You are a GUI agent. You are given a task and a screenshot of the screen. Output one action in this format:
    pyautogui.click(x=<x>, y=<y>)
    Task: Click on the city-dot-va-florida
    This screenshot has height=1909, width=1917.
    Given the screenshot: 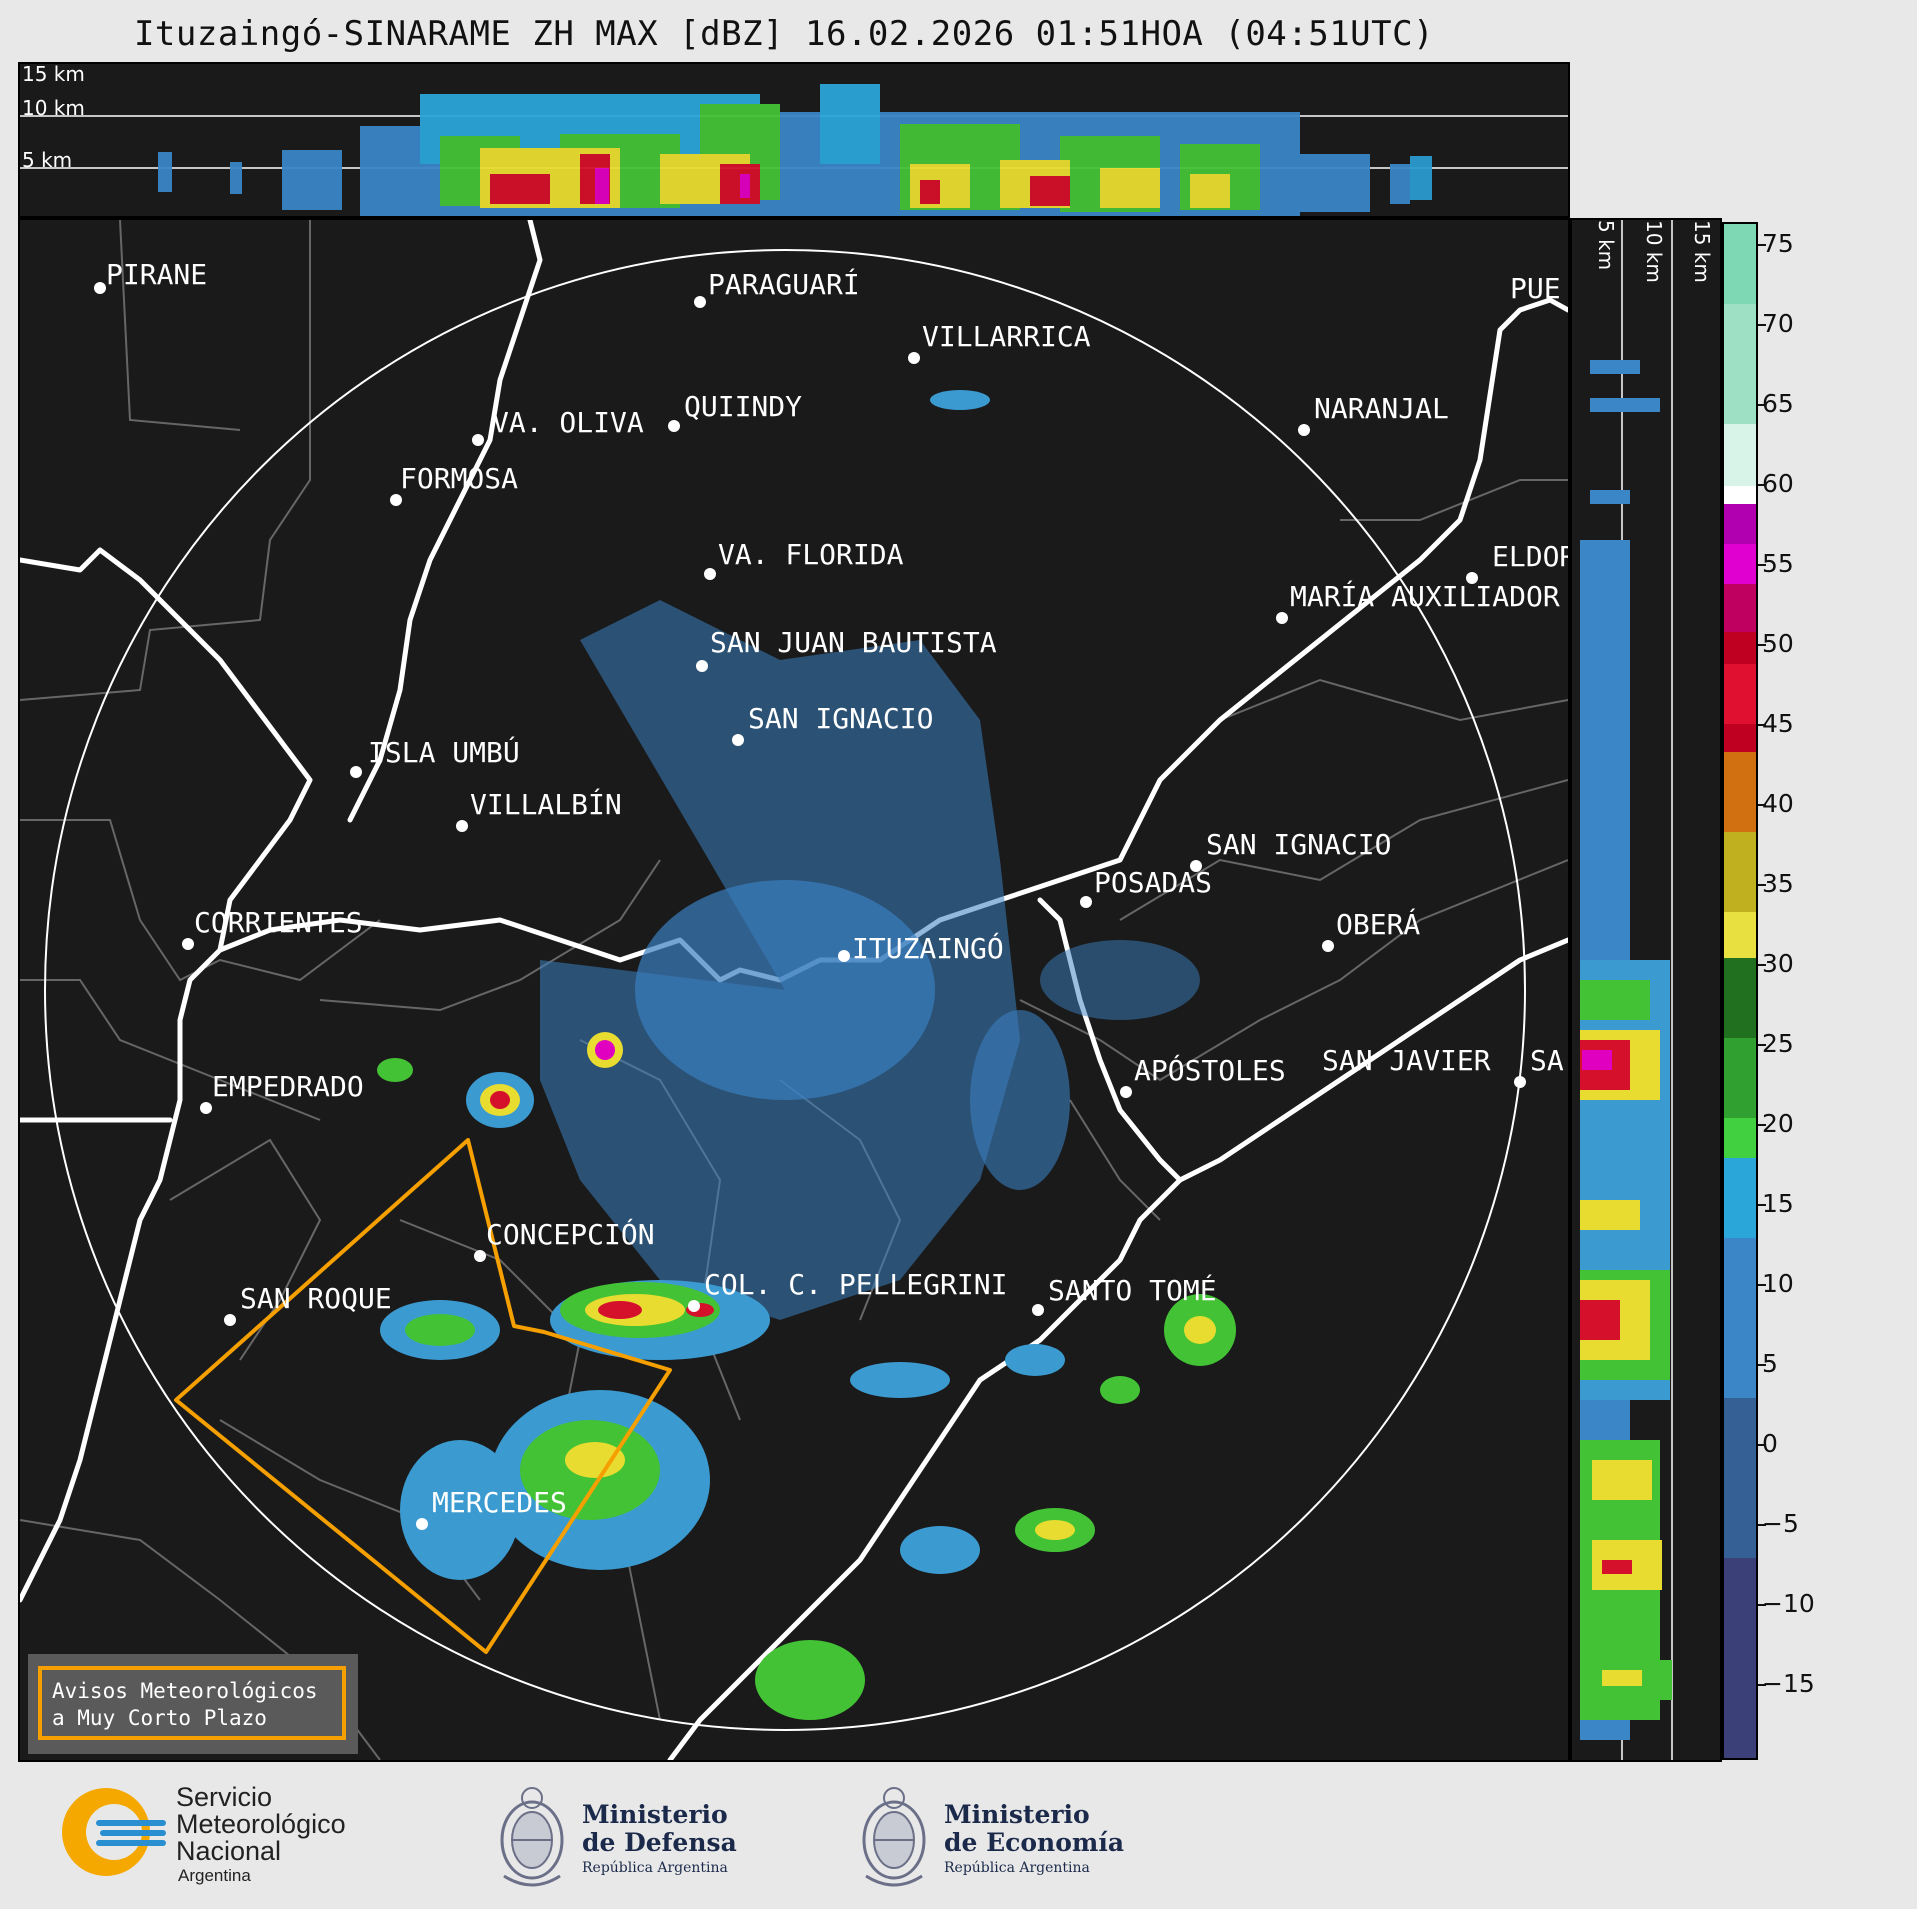 What is the action you would take?
    pyautogui.click(x=710, y=574)
    